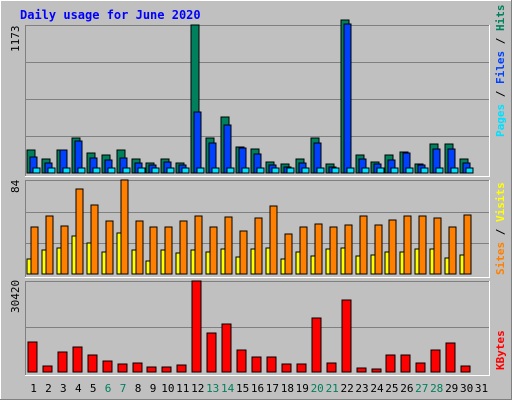  Describe the element at coordinates (391, 388) in the screenshot. I see `x-tick-label-day-25: 25` at that location.